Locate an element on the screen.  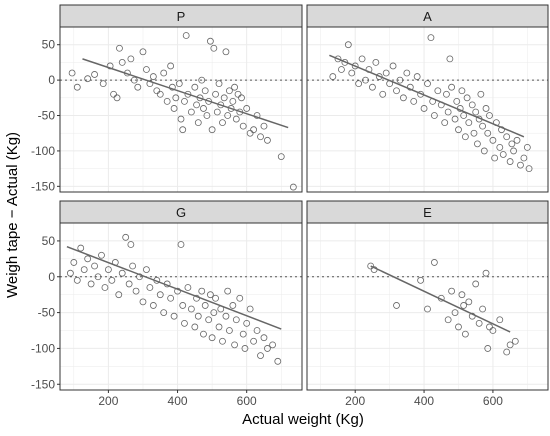
x-tick-label: 400 is located at coordinates (178, 401).